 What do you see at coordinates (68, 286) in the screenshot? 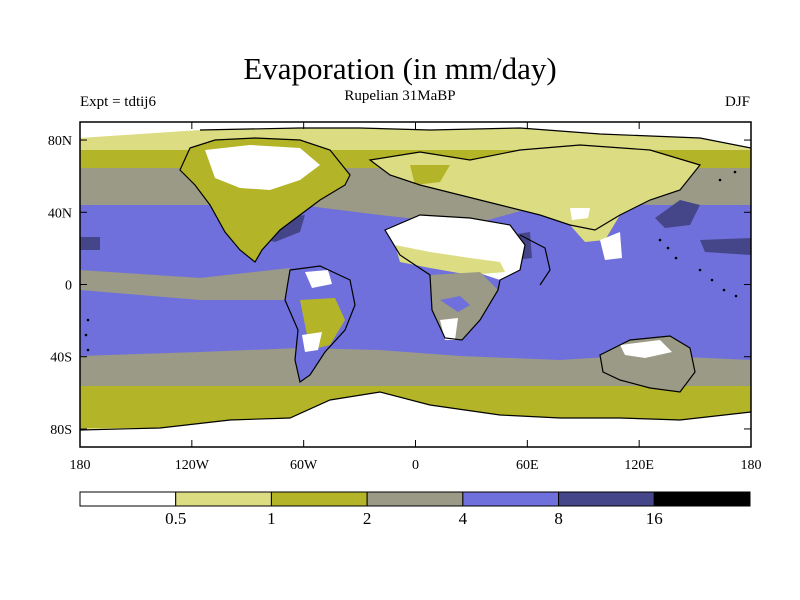
I see `y-tick-label: 0` at bounding box center [68, 286].